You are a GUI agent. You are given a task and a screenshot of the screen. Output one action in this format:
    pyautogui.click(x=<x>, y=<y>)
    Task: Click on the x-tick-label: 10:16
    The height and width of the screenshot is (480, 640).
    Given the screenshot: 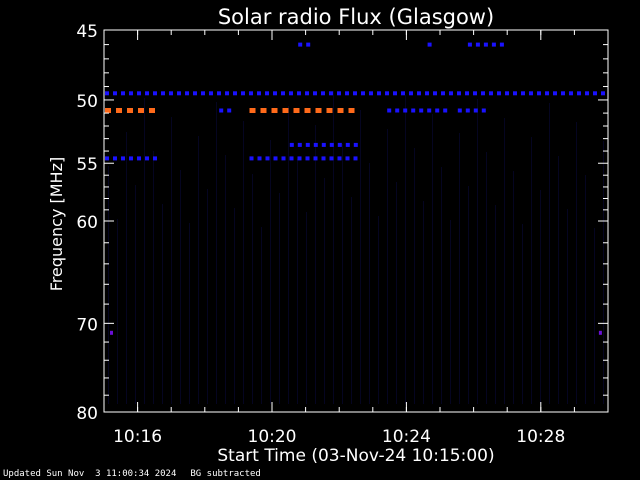 What is the action you would take?
    pyautogui.click(x=137, y=437)
    